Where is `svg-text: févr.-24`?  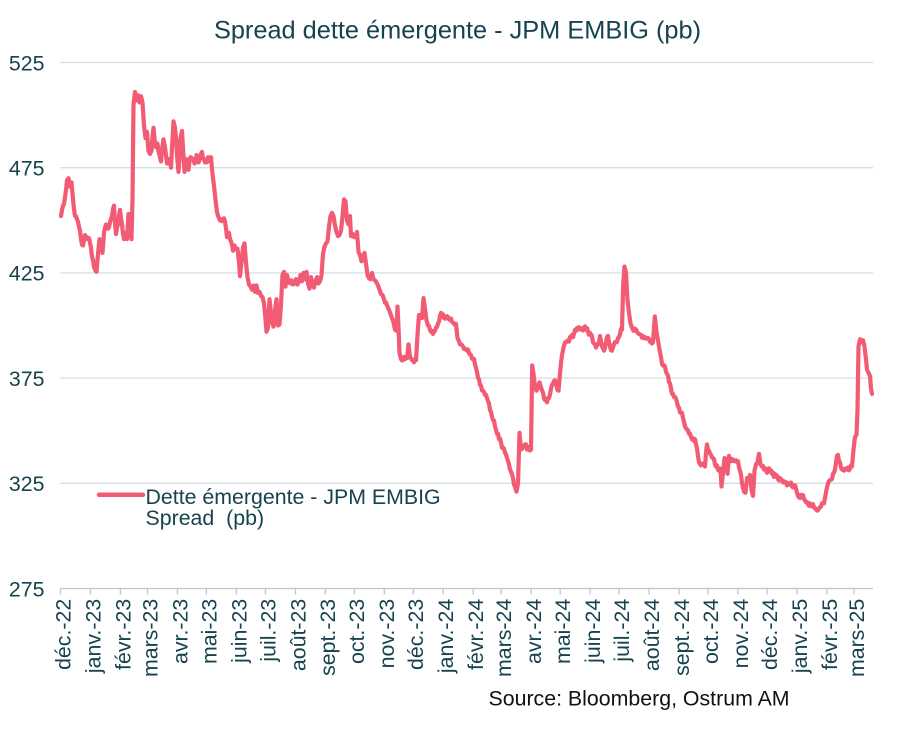 svg-text: févr.-24 is located at coordinates (476, 634).